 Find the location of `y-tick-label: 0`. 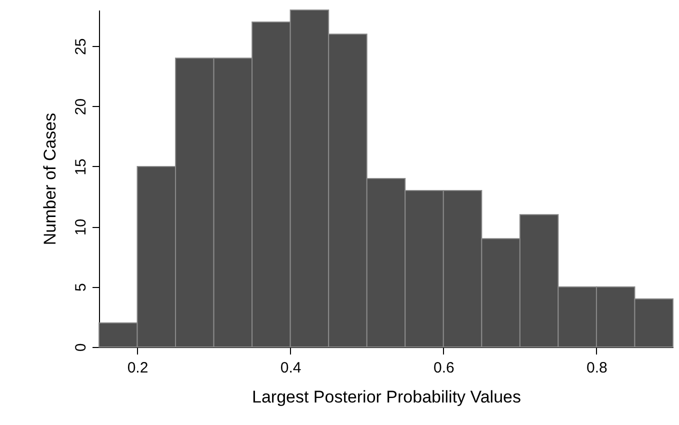

y-tick-label: 0 is located at coordinates (81, 347).